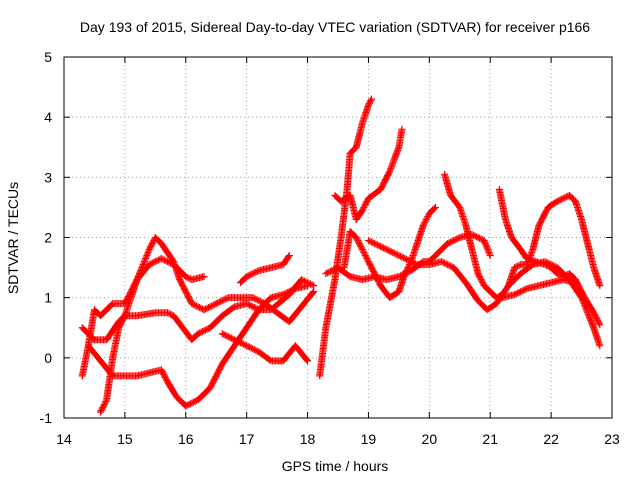  What do you see at coordinates (551, 439) in the screenshot?
I see `x-tick-label-22: 22` at bounding box center [551, 439].